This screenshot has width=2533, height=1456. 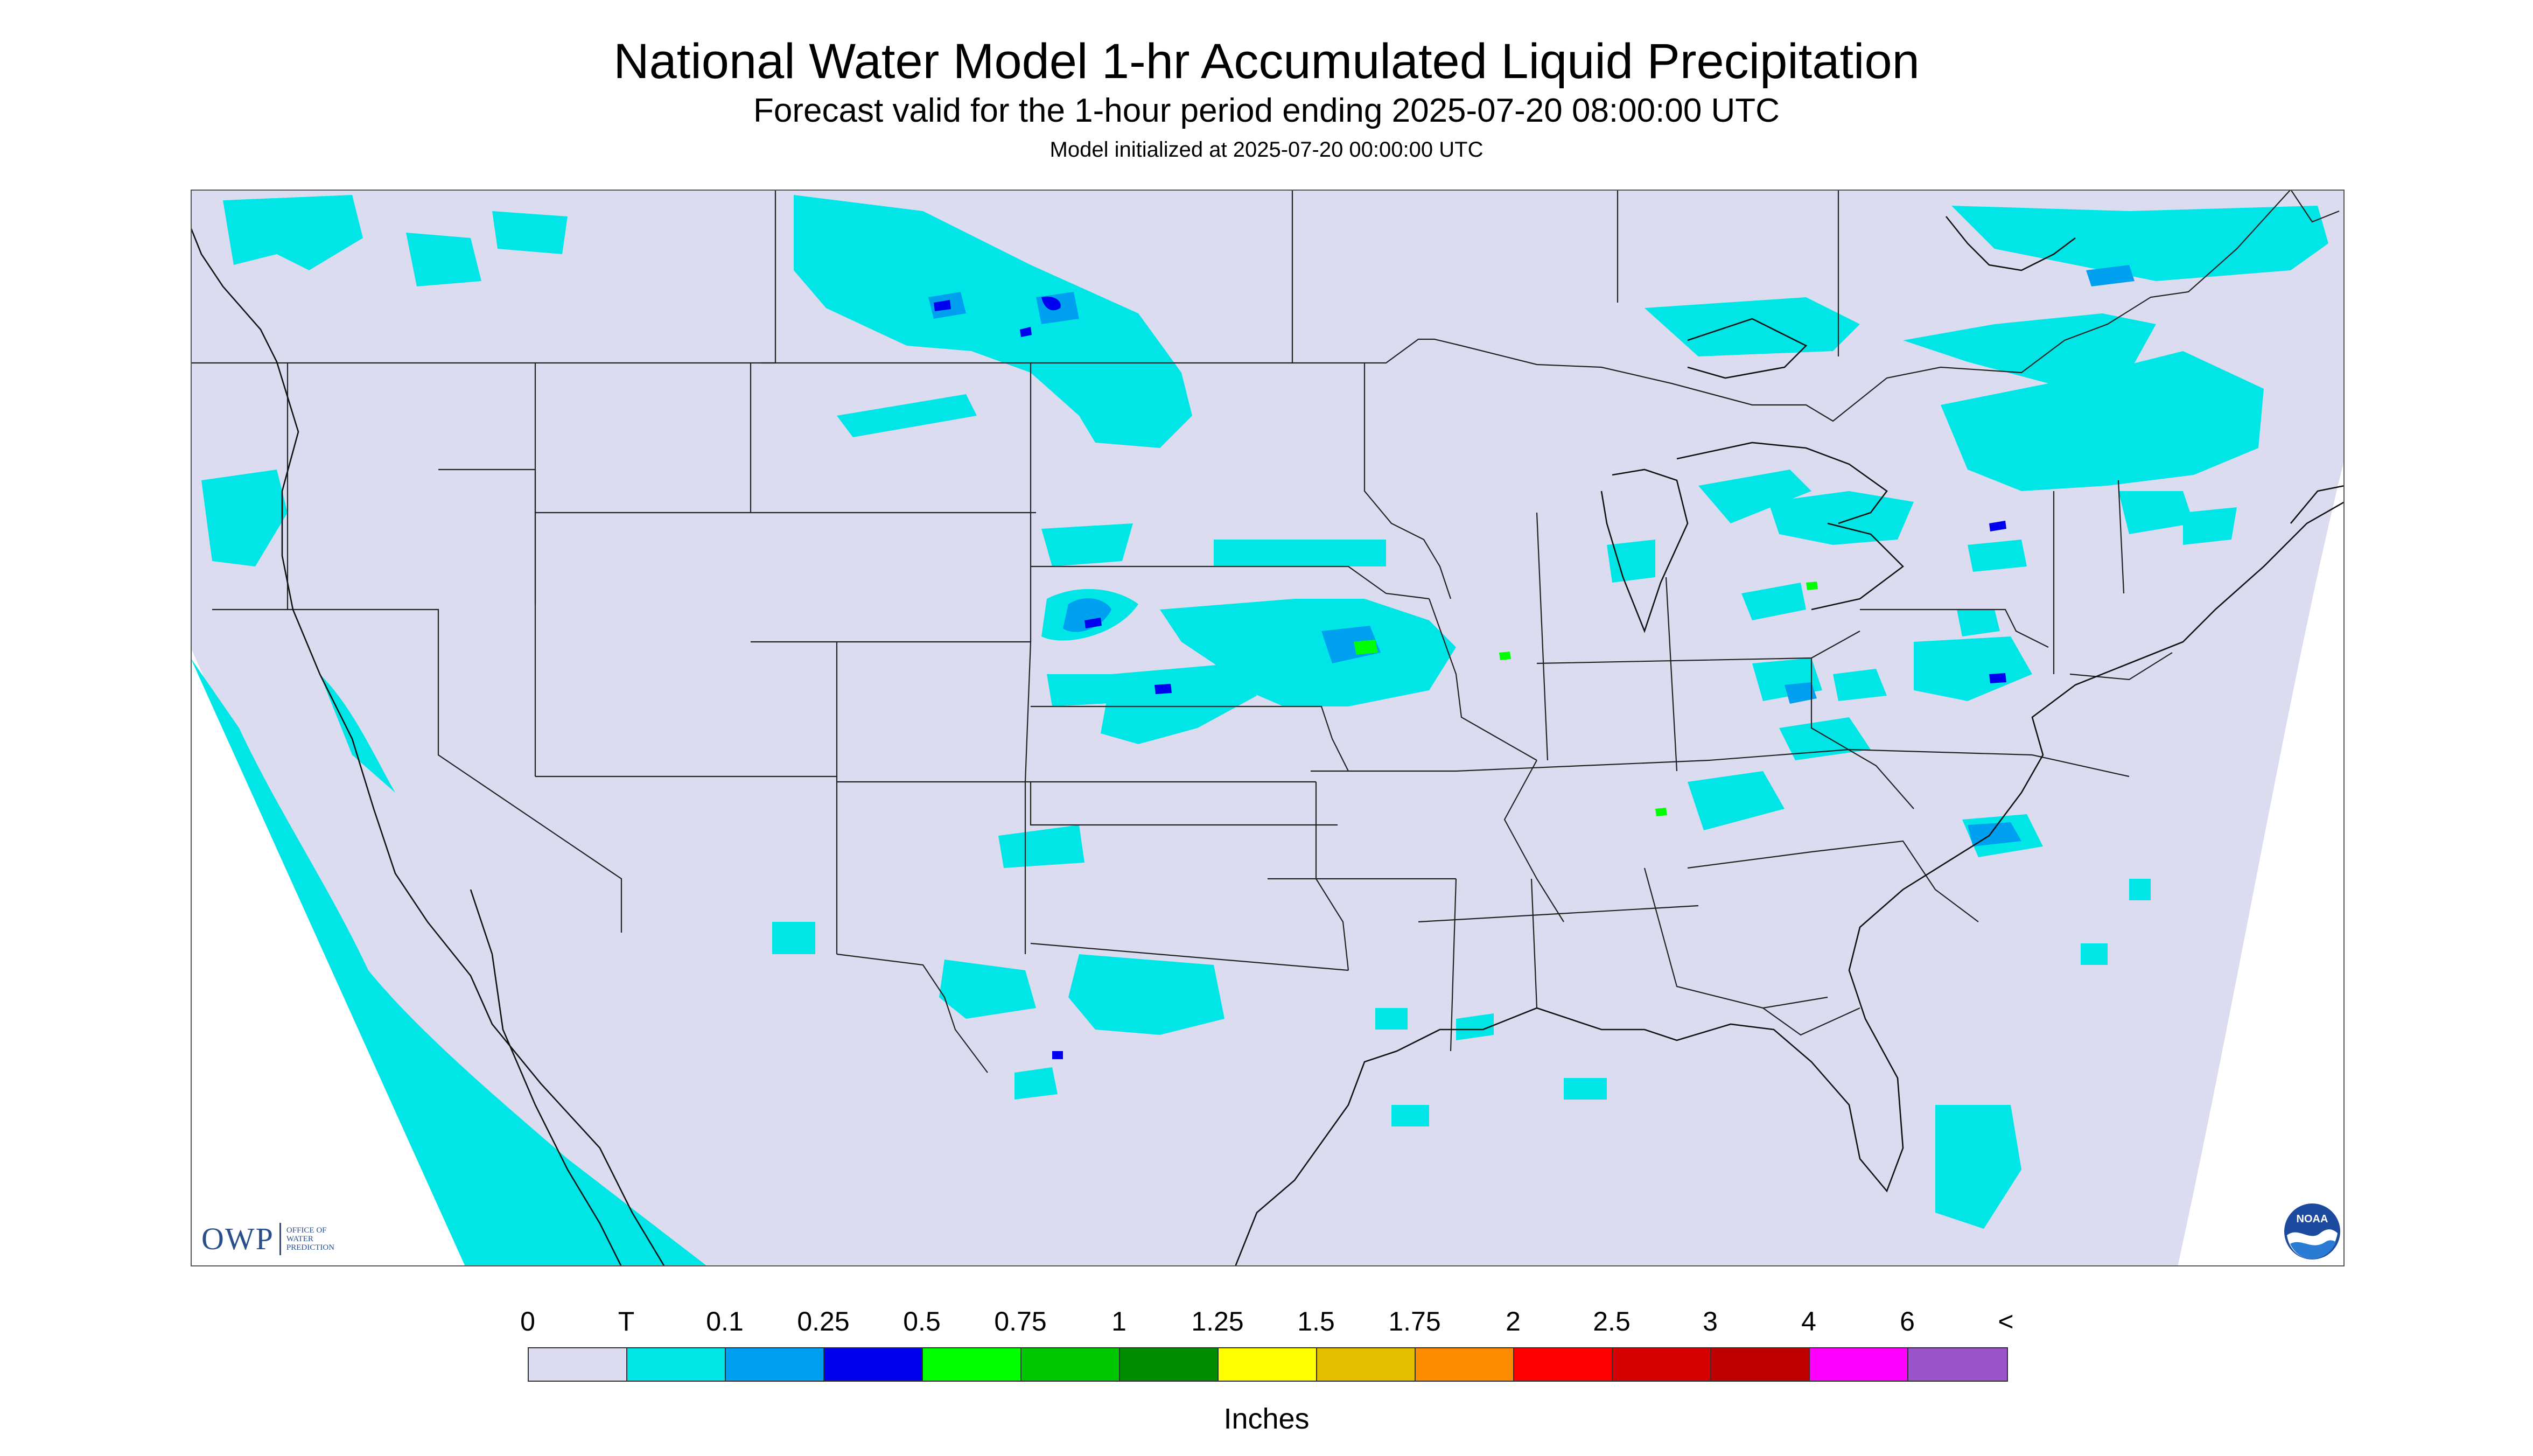 What do you see at coordinates (2261, 862) in the screenshot?
I see `outside-domain-right` at bounding box center [2261, 862].